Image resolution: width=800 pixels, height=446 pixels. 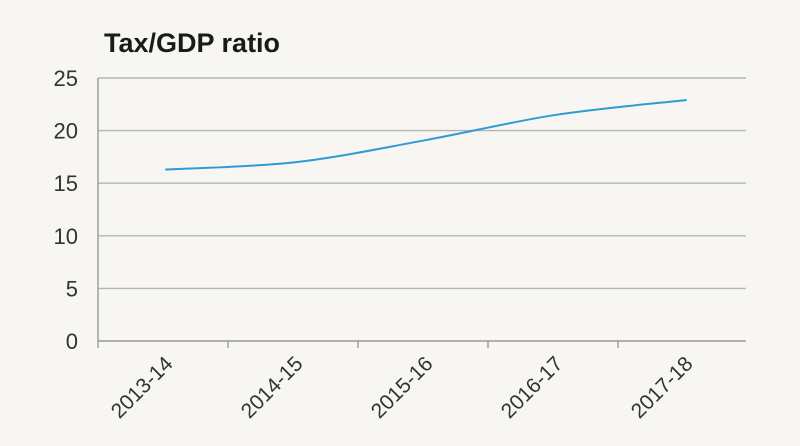 What do you see at coordinates (402, 387) in the screenshot?
I see `x-tick-label-2015-16: 2015-16` at bounding box center [402, 387].